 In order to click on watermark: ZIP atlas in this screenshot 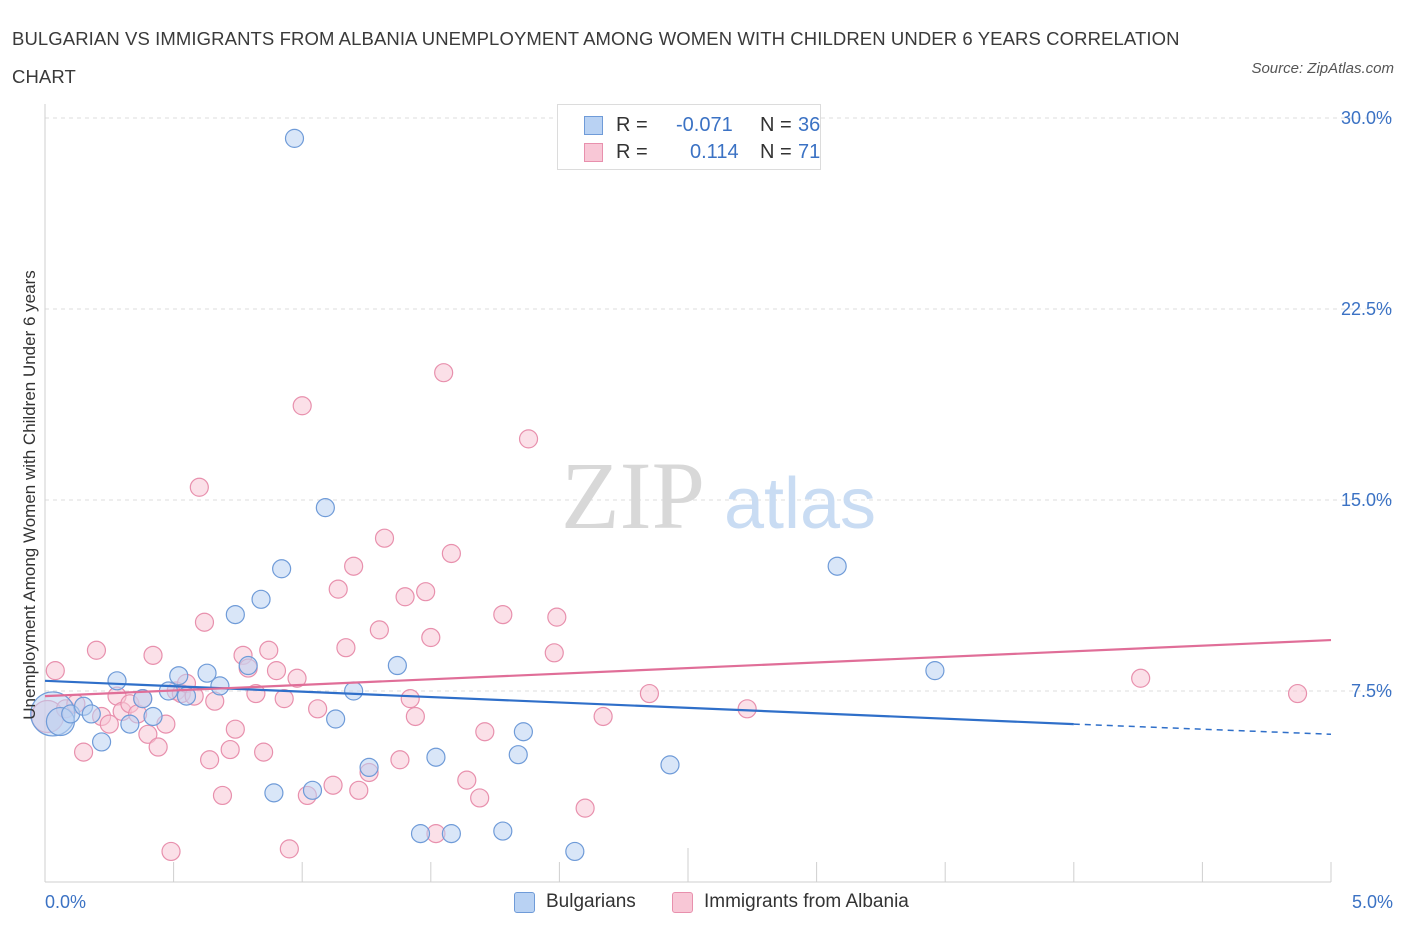, I will do `click(718, 495)`.